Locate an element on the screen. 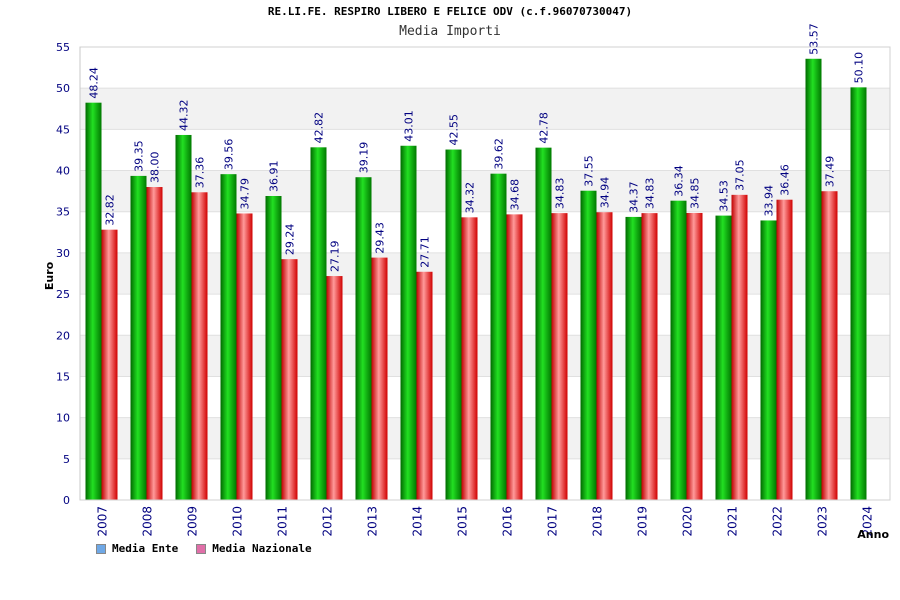  y-tick-label: 50 is located at coordinates (63, 88).